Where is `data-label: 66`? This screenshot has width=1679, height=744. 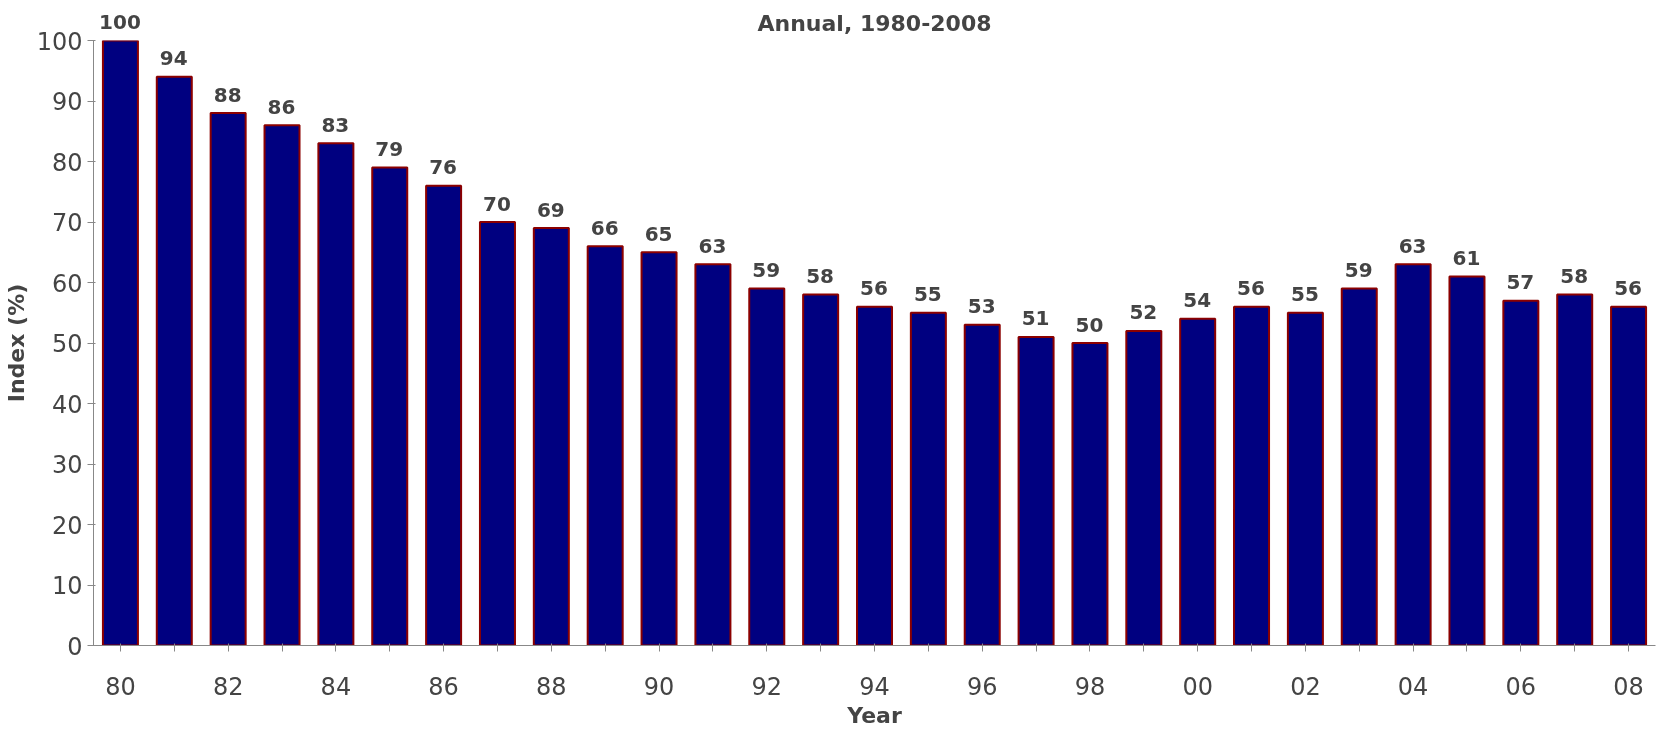
data-label: 66 is located at coordinates (604, 227).